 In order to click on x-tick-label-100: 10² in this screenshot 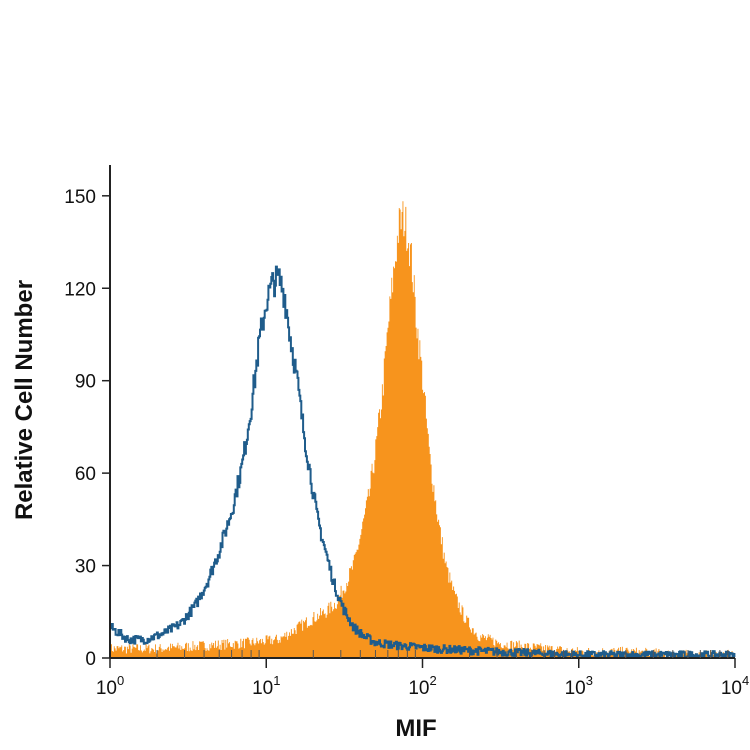, I will do `click(422, 686)`.